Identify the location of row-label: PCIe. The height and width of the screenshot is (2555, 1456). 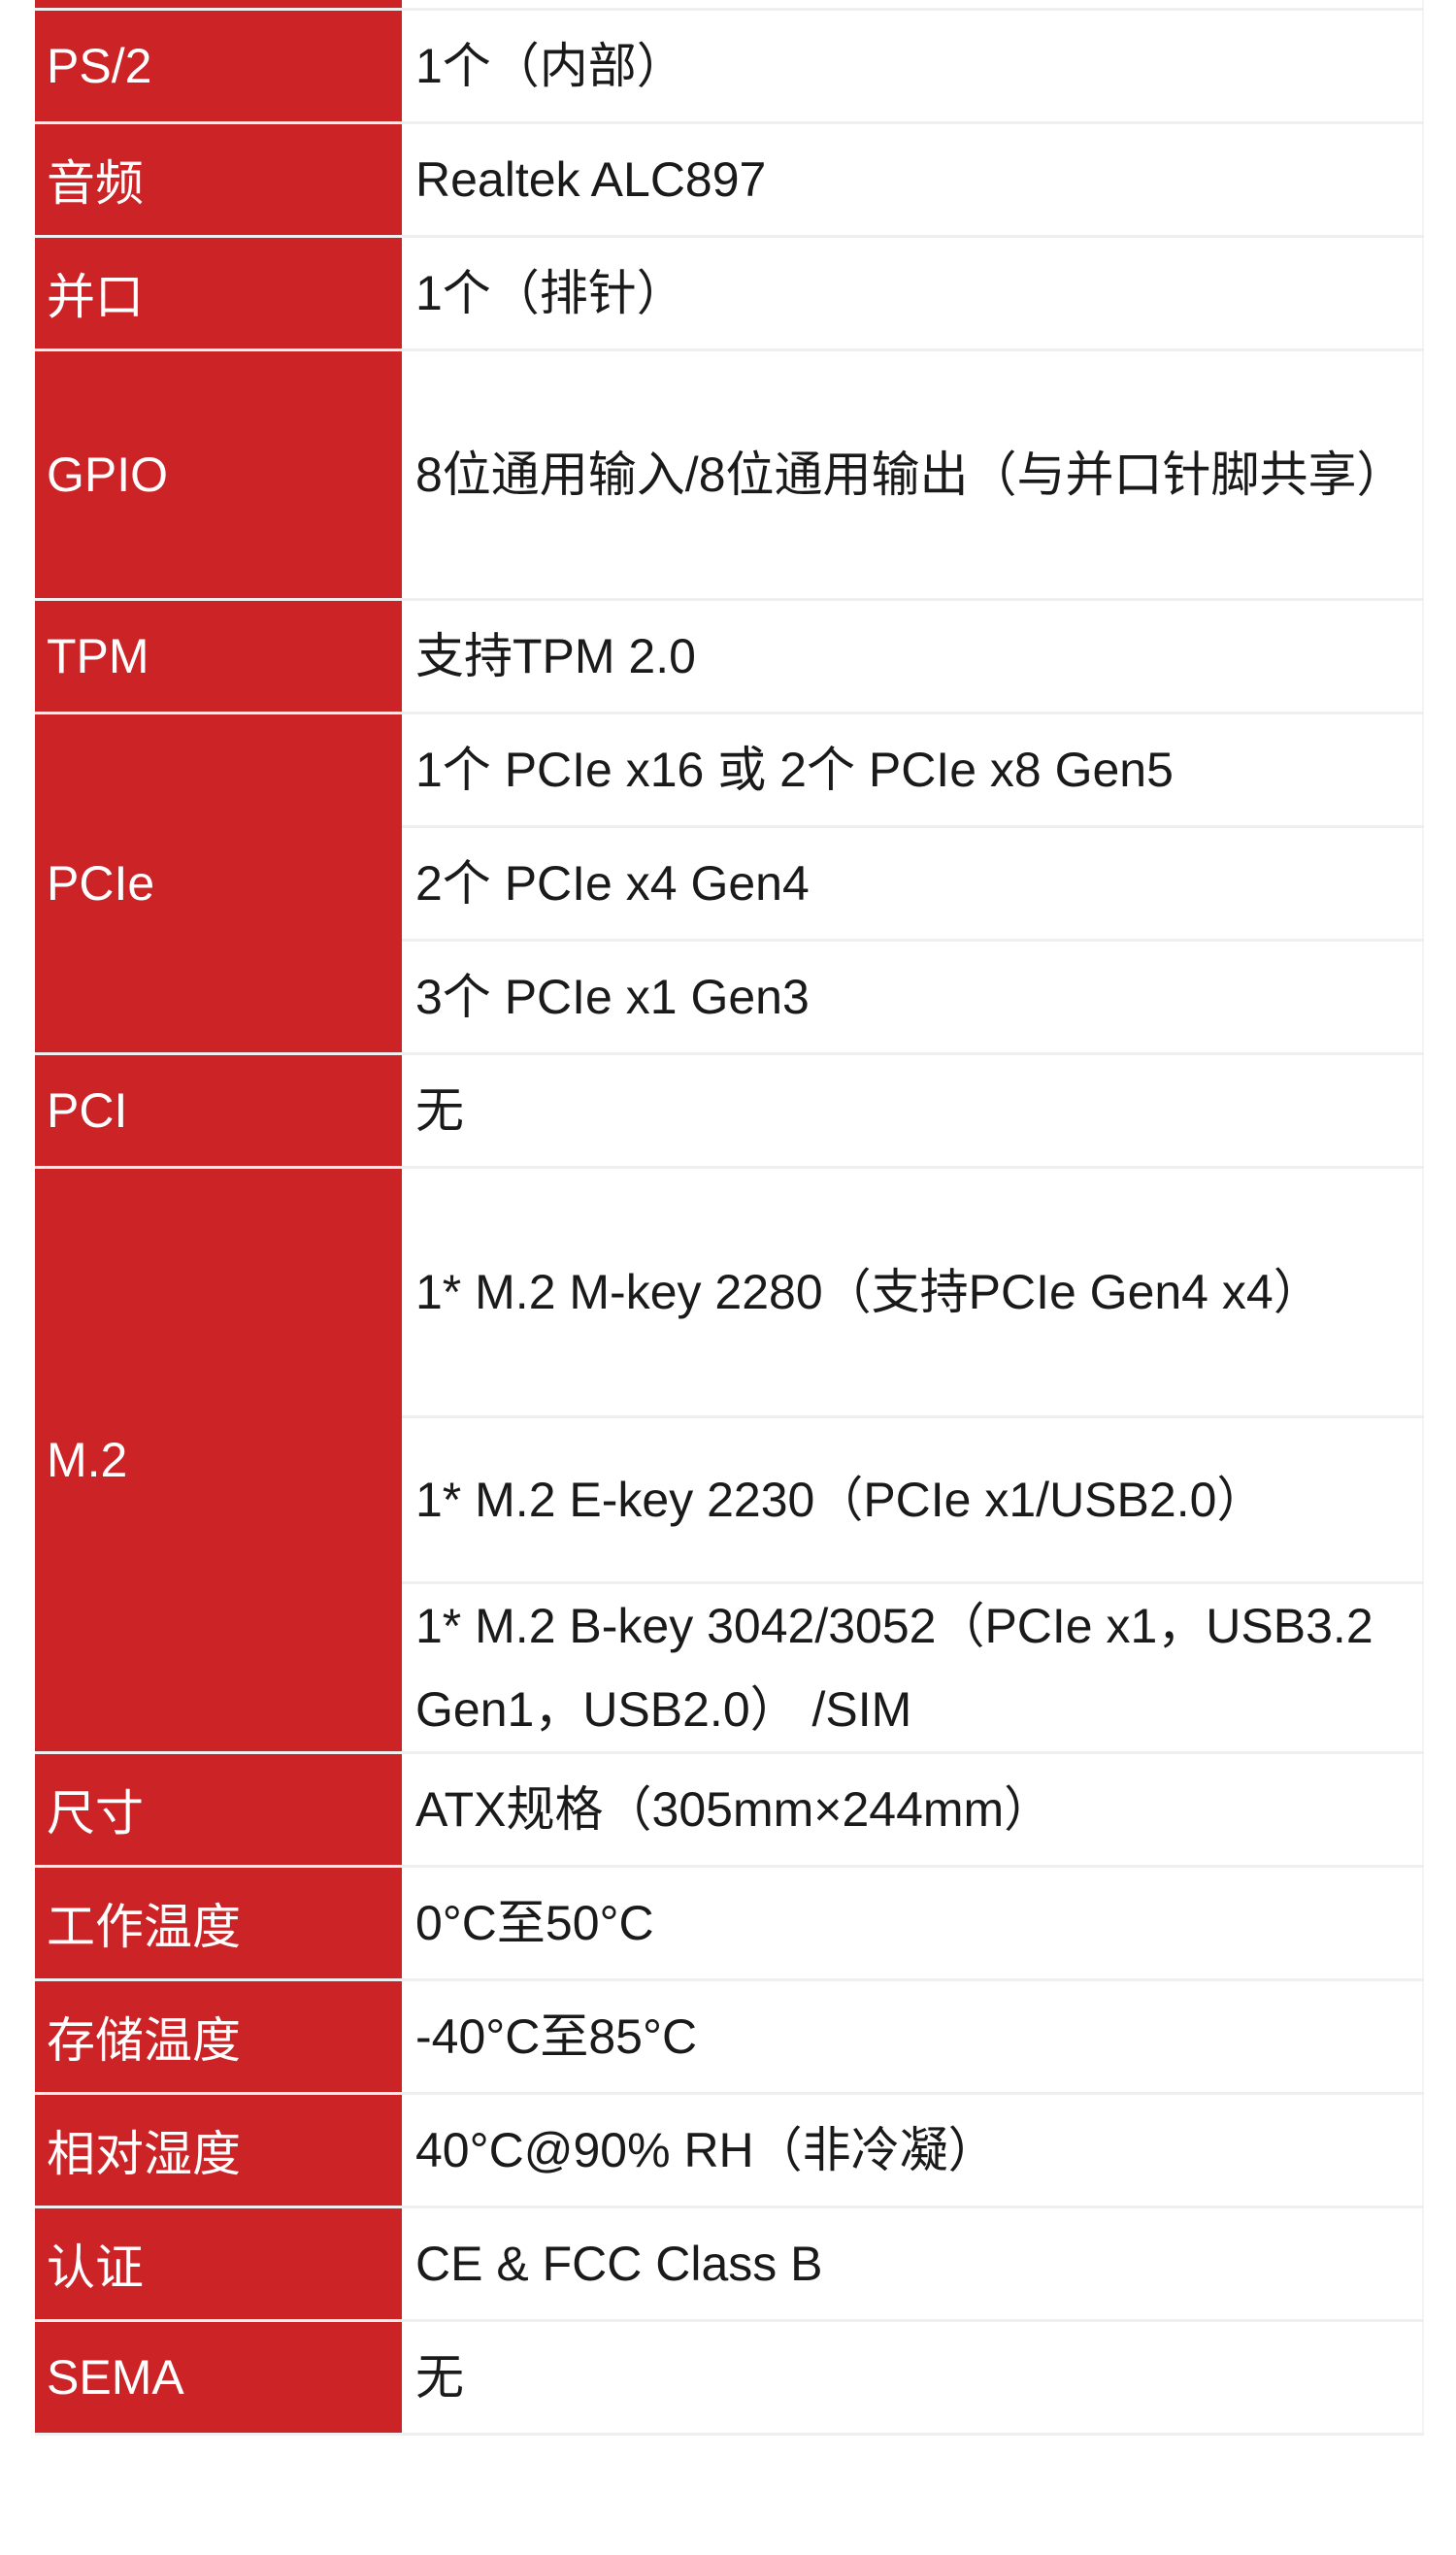
(218, 884).